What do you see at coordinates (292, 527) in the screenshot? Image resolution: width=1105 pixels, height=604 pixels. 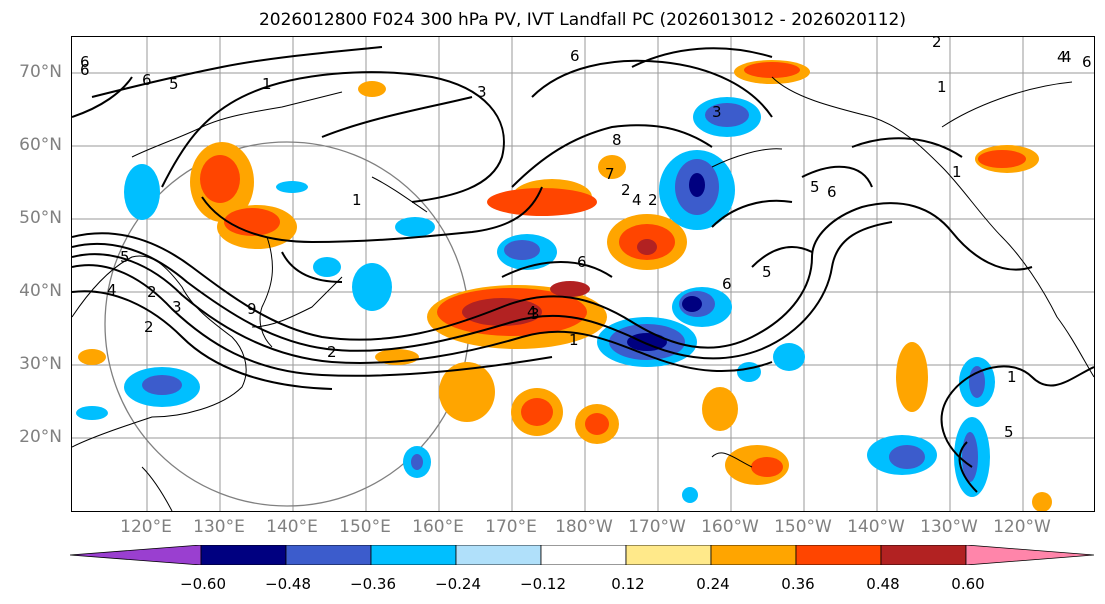 I see `lon-label: 140°E` at bounding box center [292, 527].